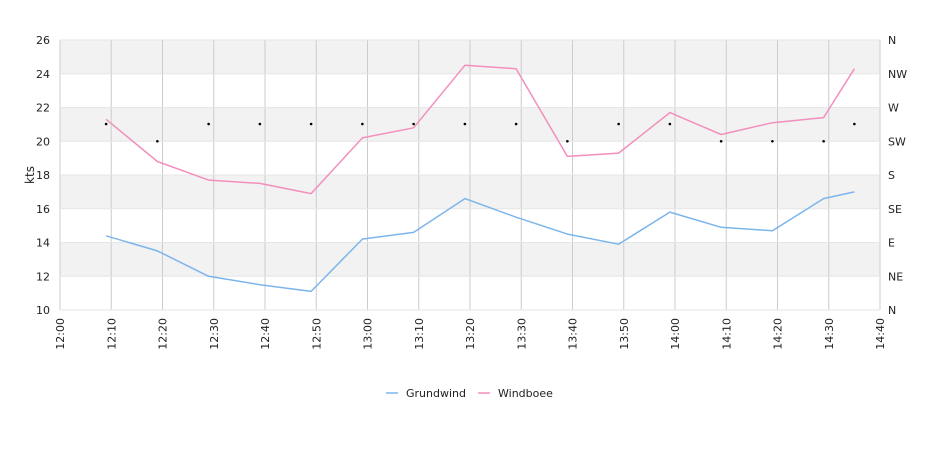 Image resolution: width=940 pixels, height=450 pixels. I want to click on y-tick-label: 24, so click(43, 74).